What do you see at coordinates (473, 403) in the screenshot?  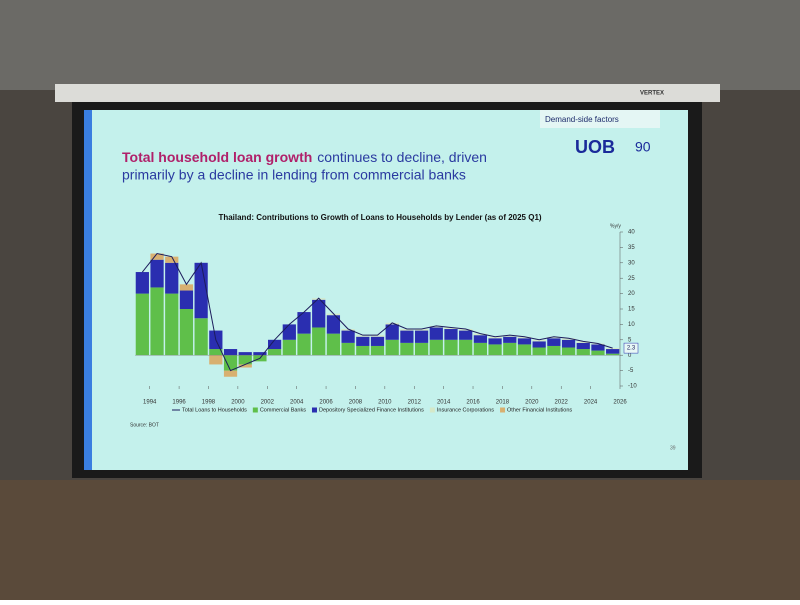 I see `x-tick-label: 2016` at bounding box center [473, 403].